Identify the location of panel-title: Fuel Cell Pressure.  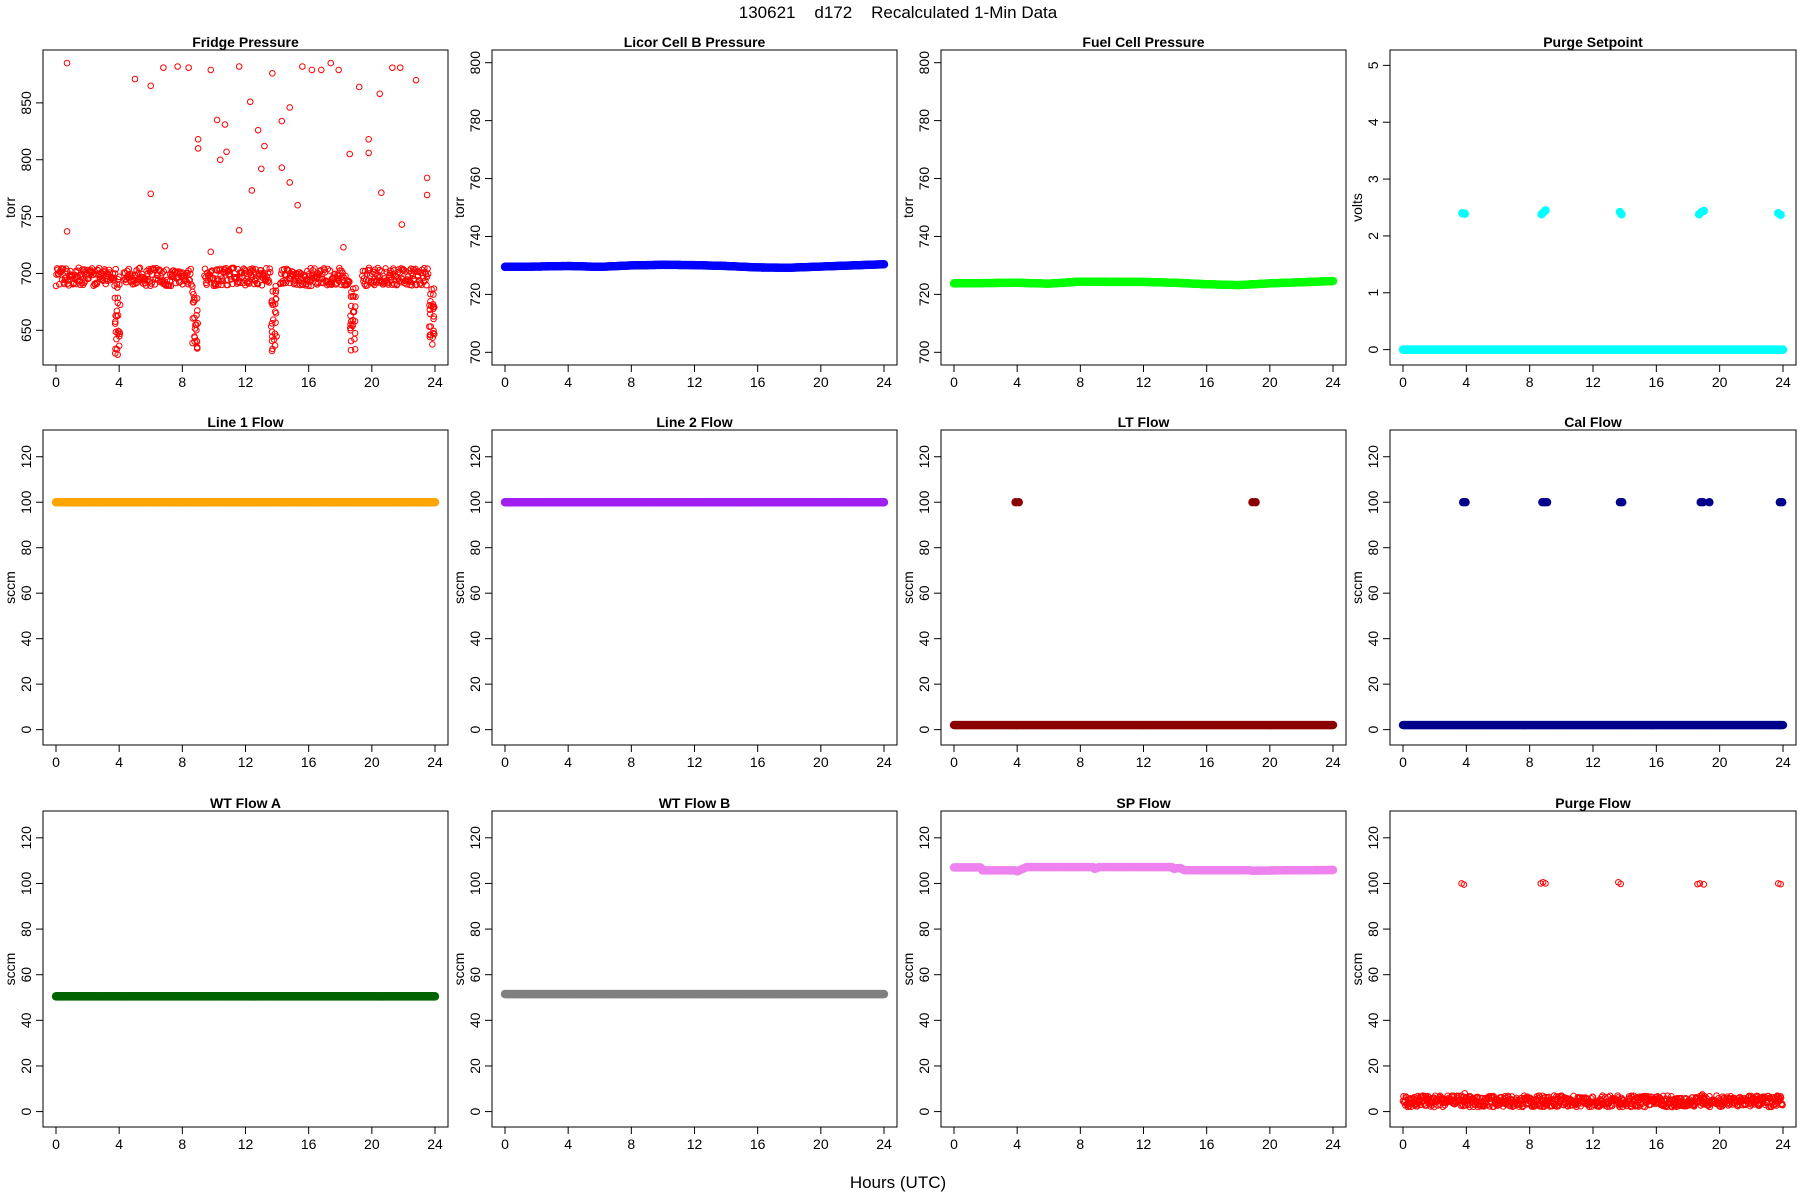
(1143, 42).